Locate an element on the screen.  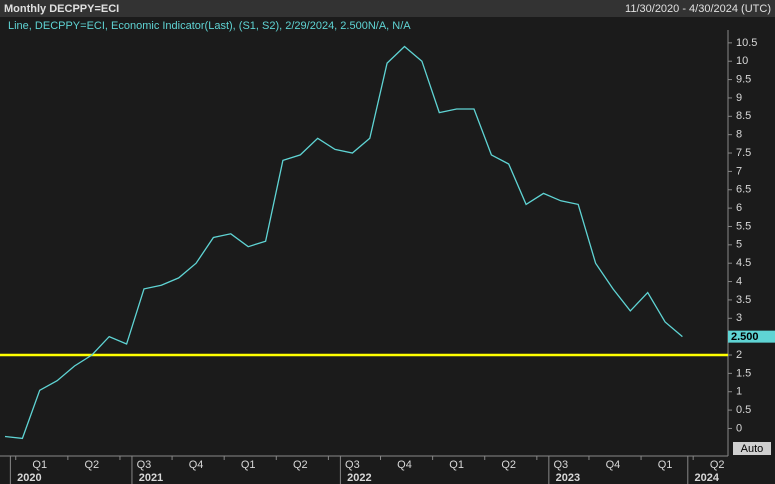
y-tick-label: 1.5 is located at coordinates (743, 373).